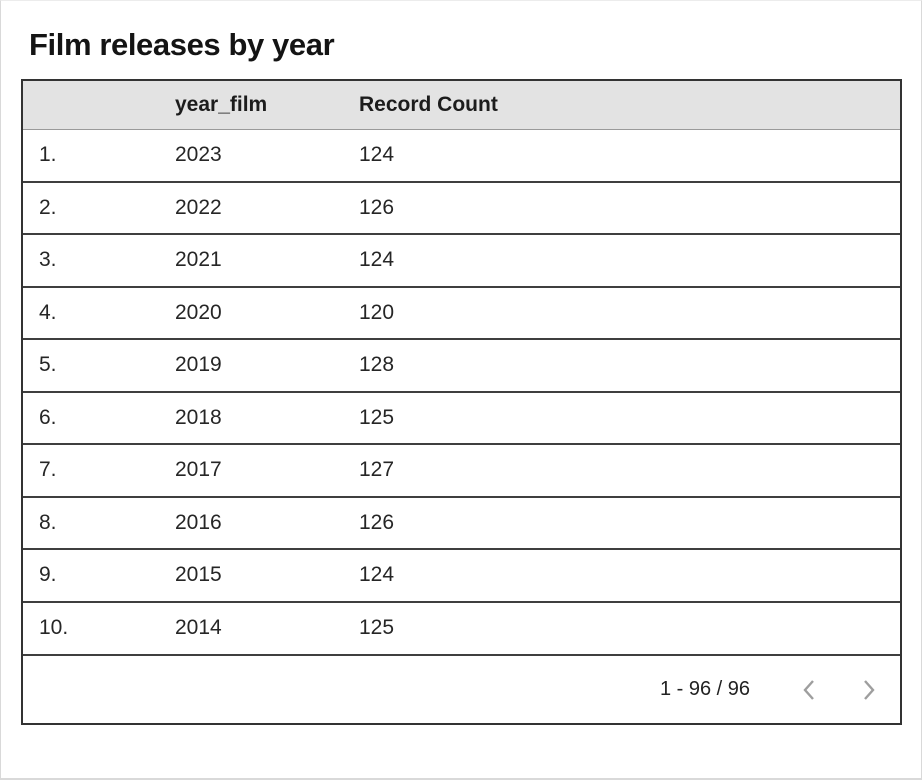 The height and width of the screenshot is (780, 922). I want to click on pagination-next-button, so click(868, 690).